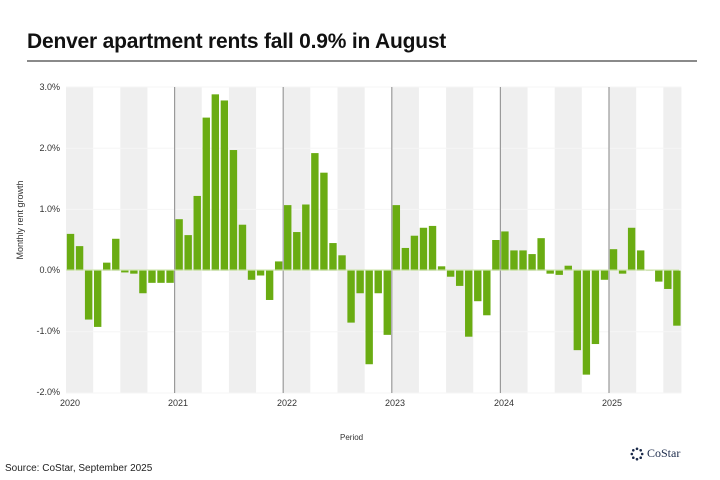 The width and height of the screenshot is (720, 480). What do you see at coordinates (504, 403) in the screenshot?
I see `x-tick-label: 2024` at bounding box center [504, 403].